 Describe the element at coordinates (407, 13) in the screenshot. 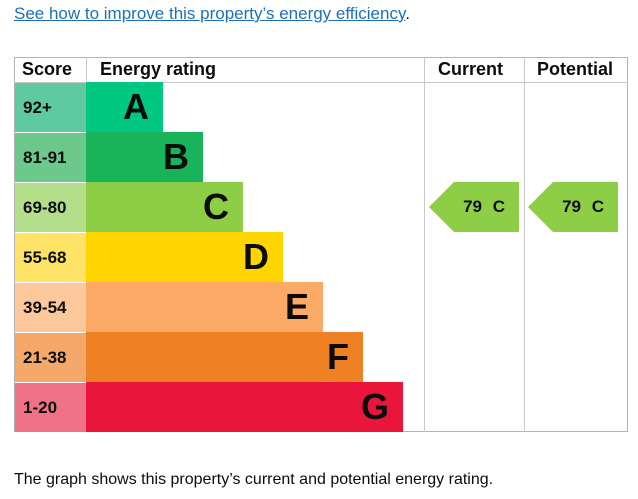

I see `link-period: .` at that location.